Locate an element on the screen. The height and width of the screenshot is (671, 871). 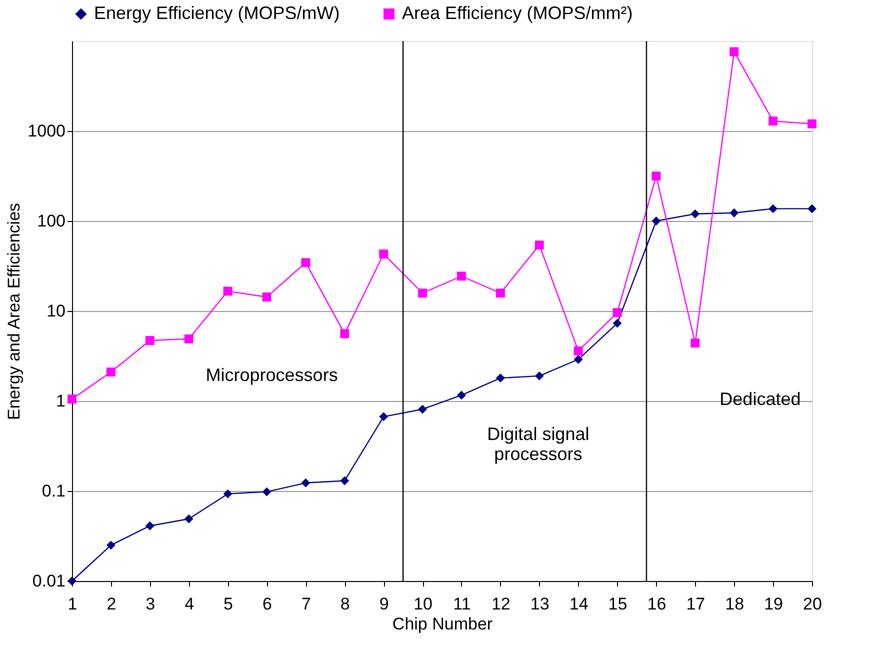
x-tick-label: 11 is located at coordinates (462, 604).